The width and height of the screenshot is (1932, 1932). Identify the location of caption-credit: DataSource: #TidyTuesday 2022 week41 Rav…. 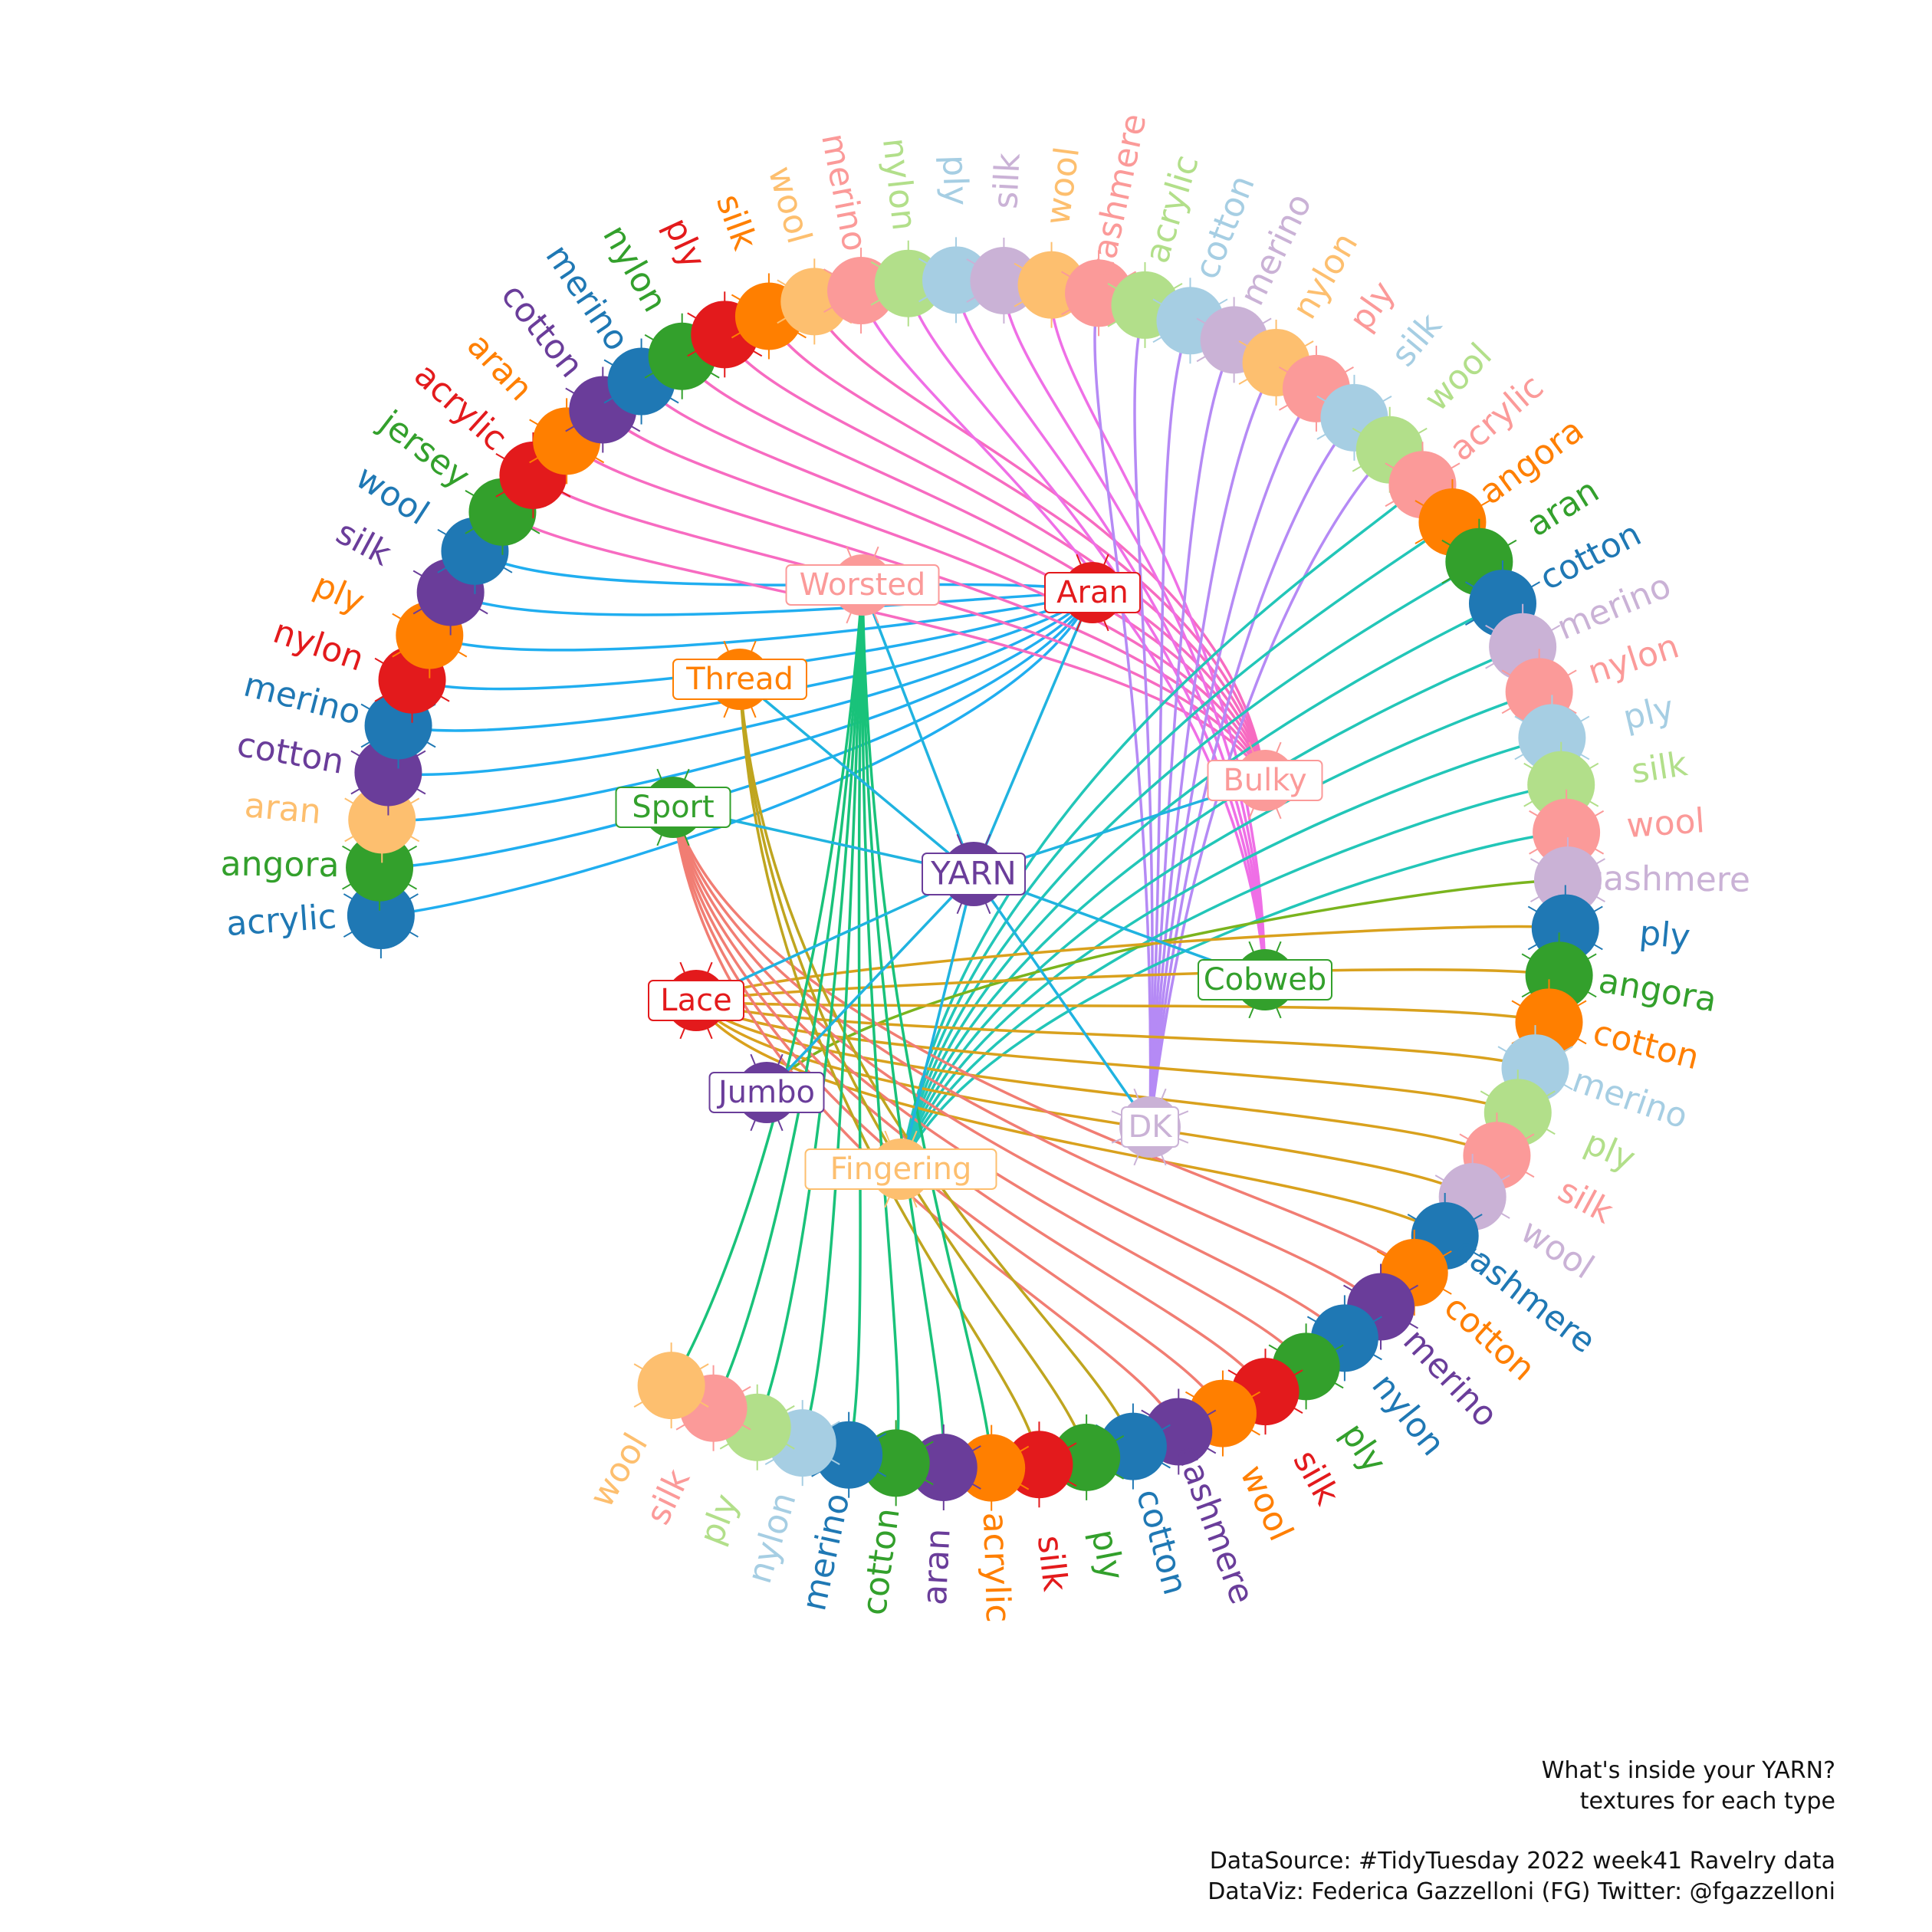
(1522, 1877).